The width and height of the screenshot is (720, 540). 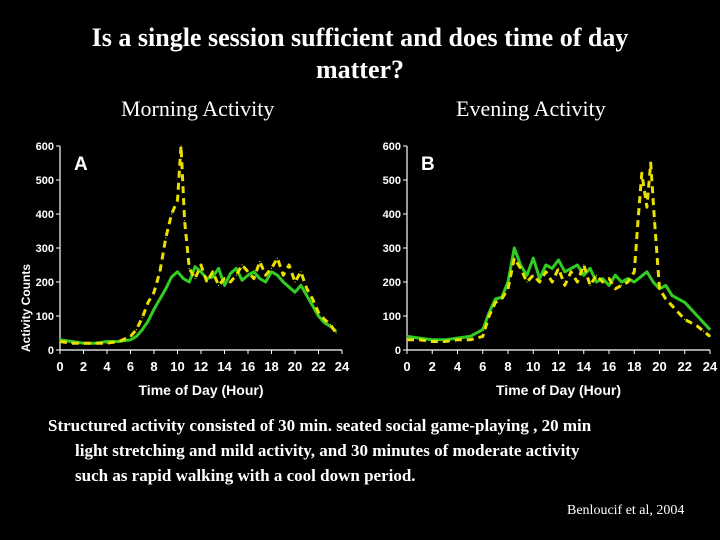 I want to click on y-tick-label: 500, so click(x=392, y=181).